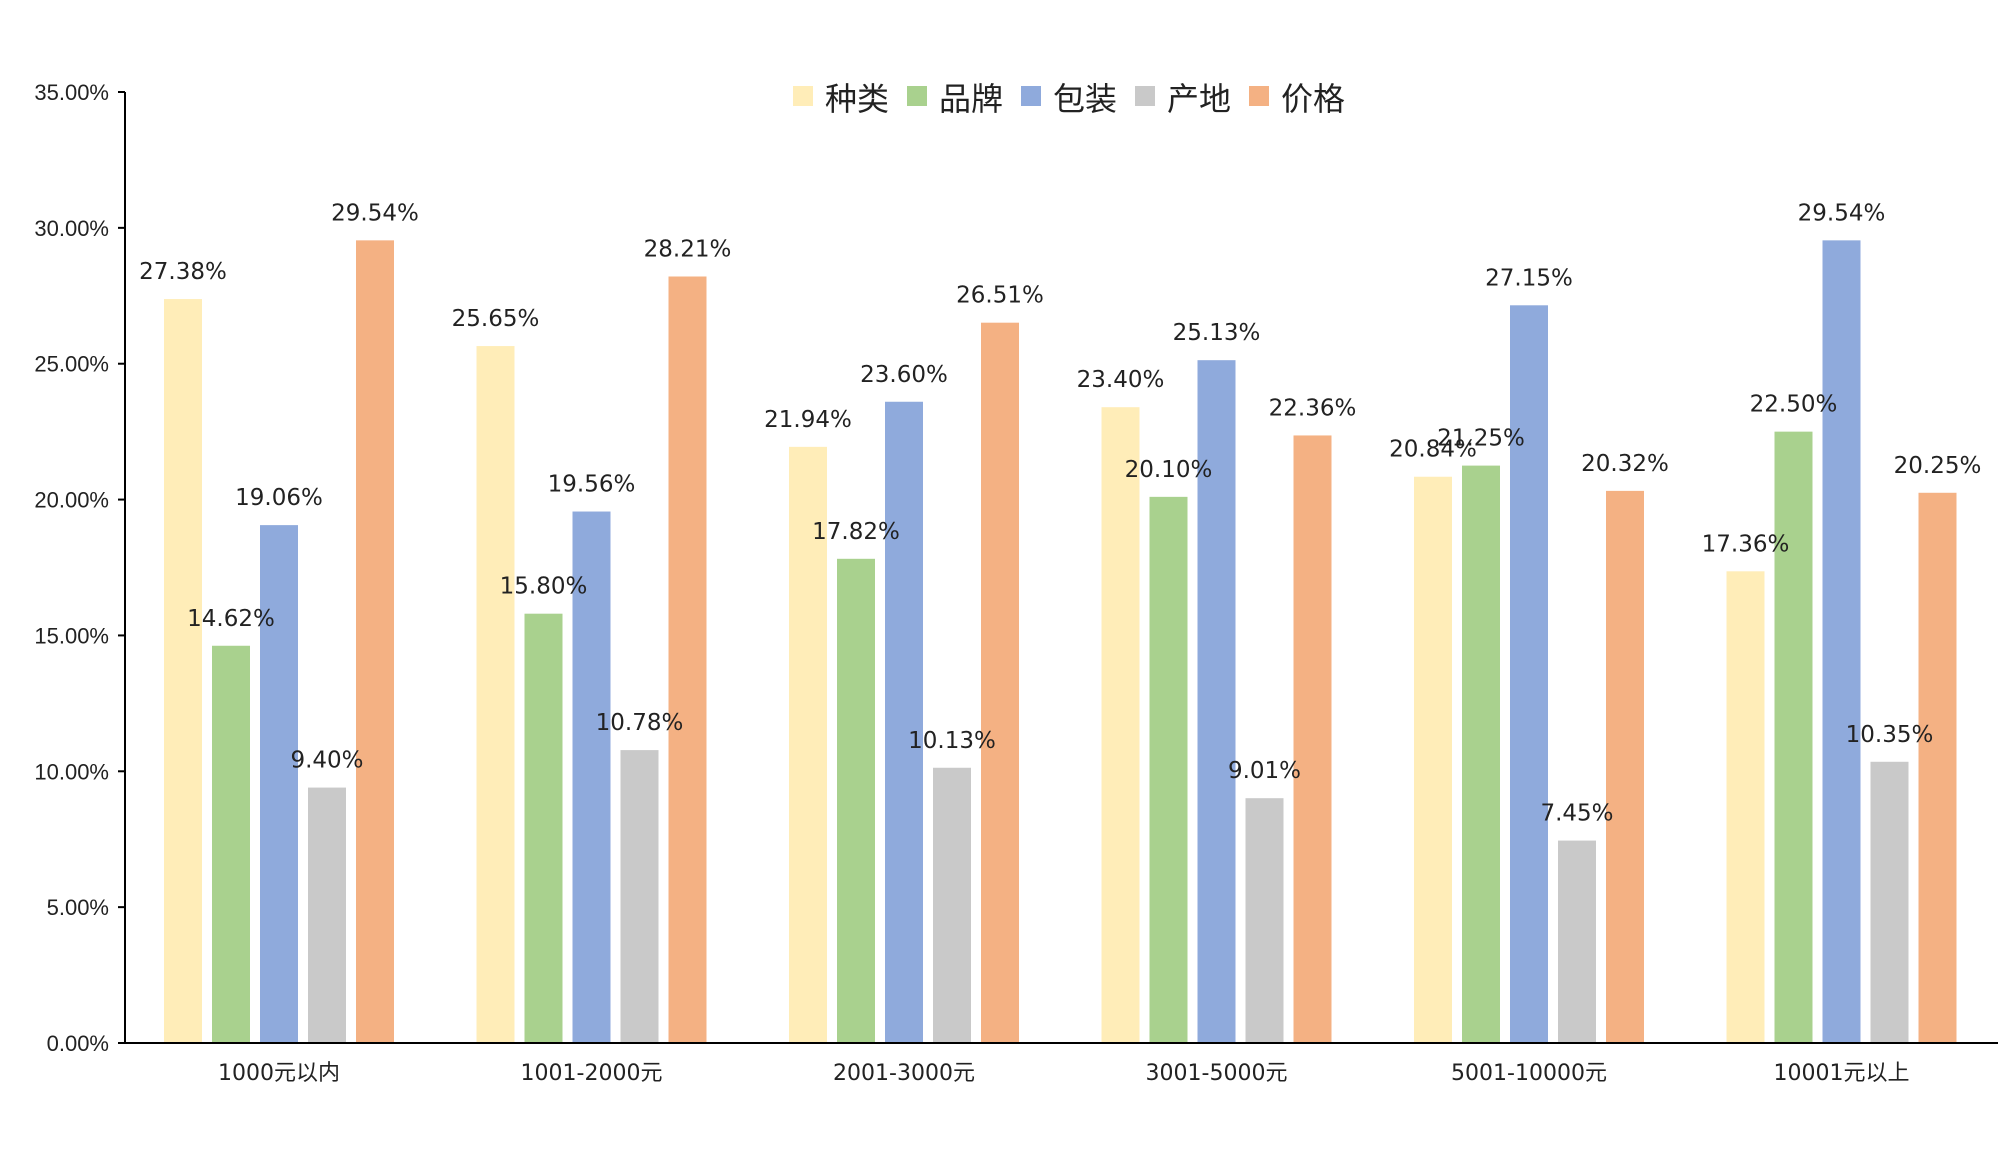 Image resolution: width=2000 pixels, height=1165 pixels. I want to click on data-label: 21.25%, so click(1481, 439).